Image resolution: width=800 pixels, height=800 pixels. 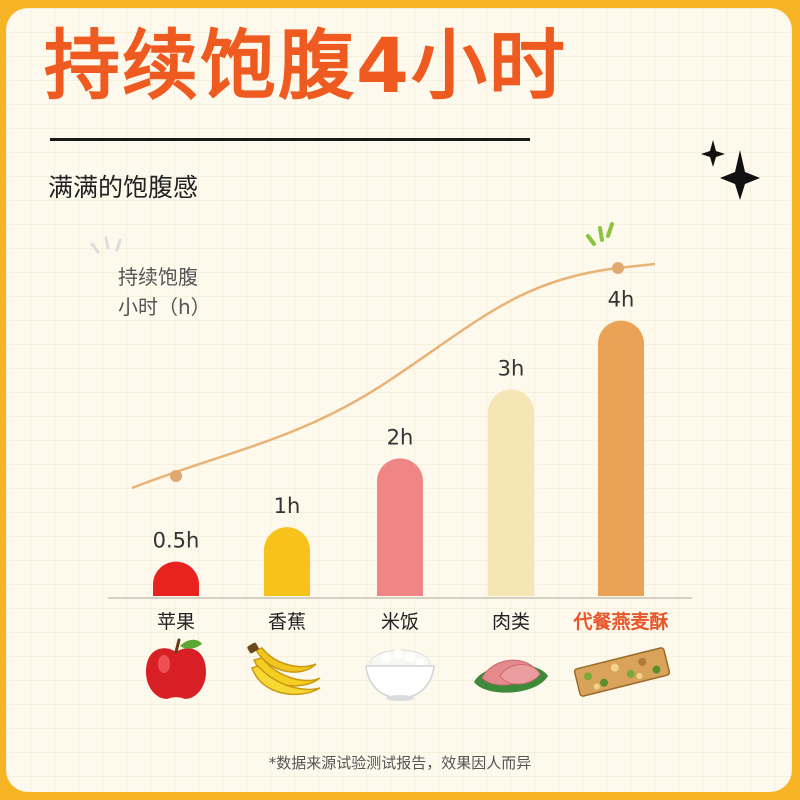 What do you see at coordinates (176, 622) in the screenshot?
I see `category-label-1: 苹果` at bounding box center [176, 622].